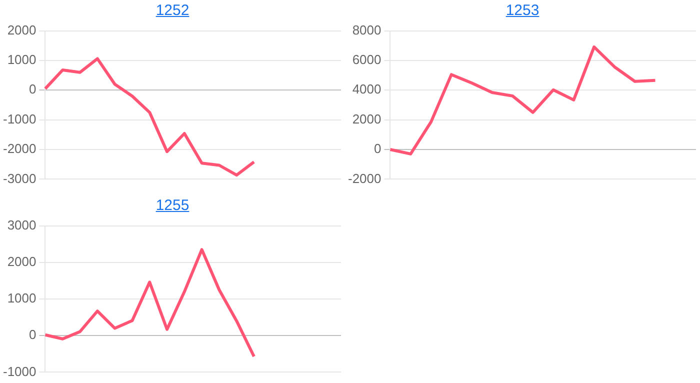 The height and width of the screenshot is (383, 700). Describe the element at coordinates (523, 10) in the screenshot. I see `chart-title: 1253` at that location.